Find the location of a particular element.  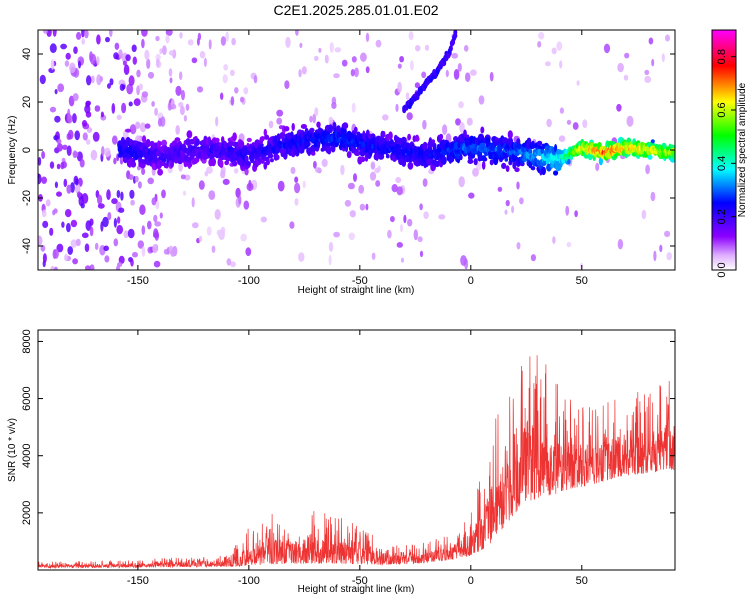

spectrogram-x-tick-label: -100 is located at coordinates (249, 281).